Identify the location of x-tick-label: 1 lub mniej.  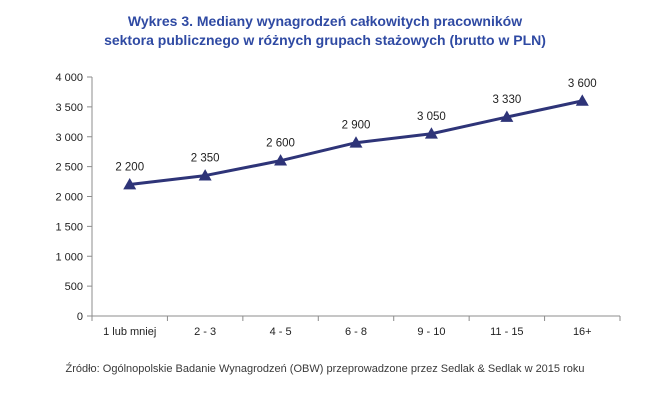
(129, 332).